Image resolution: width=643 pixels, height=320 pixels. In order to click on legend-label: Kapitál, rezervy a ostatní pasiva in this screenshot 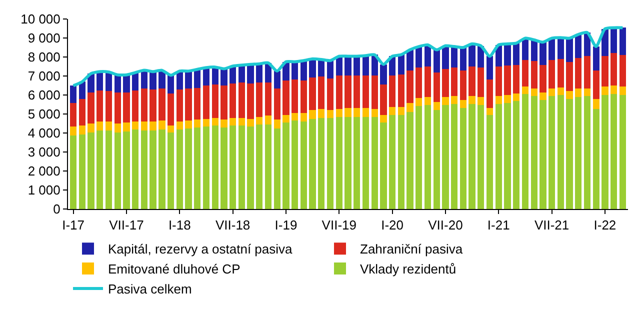, I will do `click(201, 249)`.